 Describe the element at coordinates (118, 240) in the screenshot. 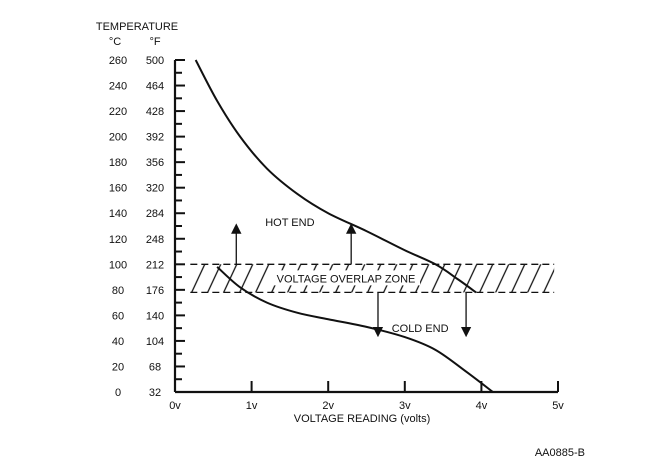

I see `y-tick-label-c: 120` at that location.